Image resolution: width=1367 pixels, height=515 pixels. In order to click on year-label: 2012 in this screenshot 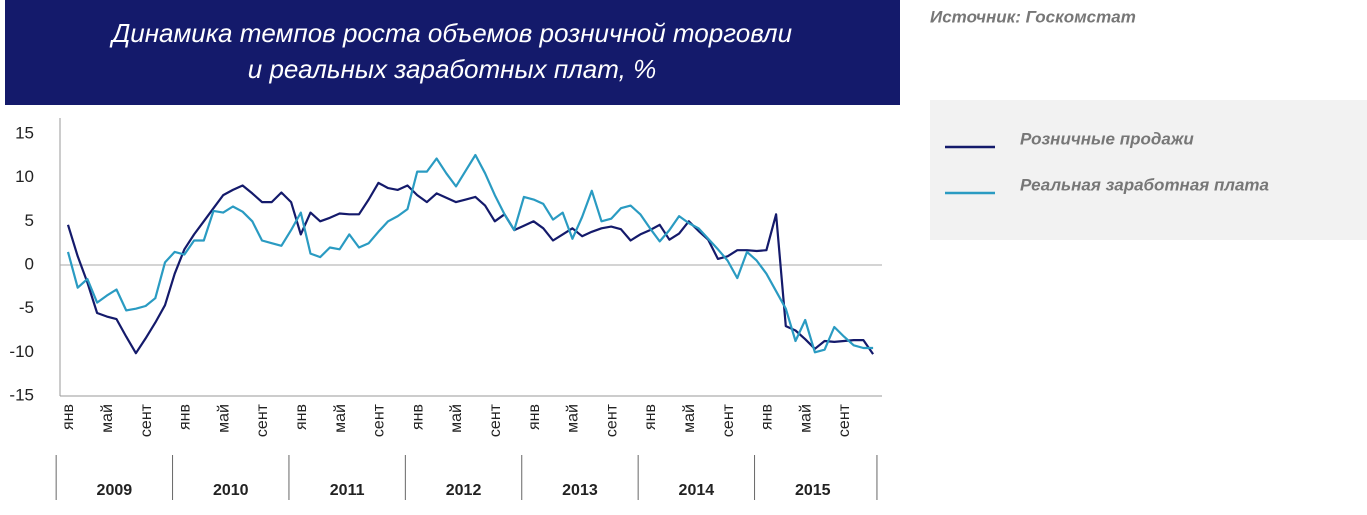, I will do `click(464, 490)`.